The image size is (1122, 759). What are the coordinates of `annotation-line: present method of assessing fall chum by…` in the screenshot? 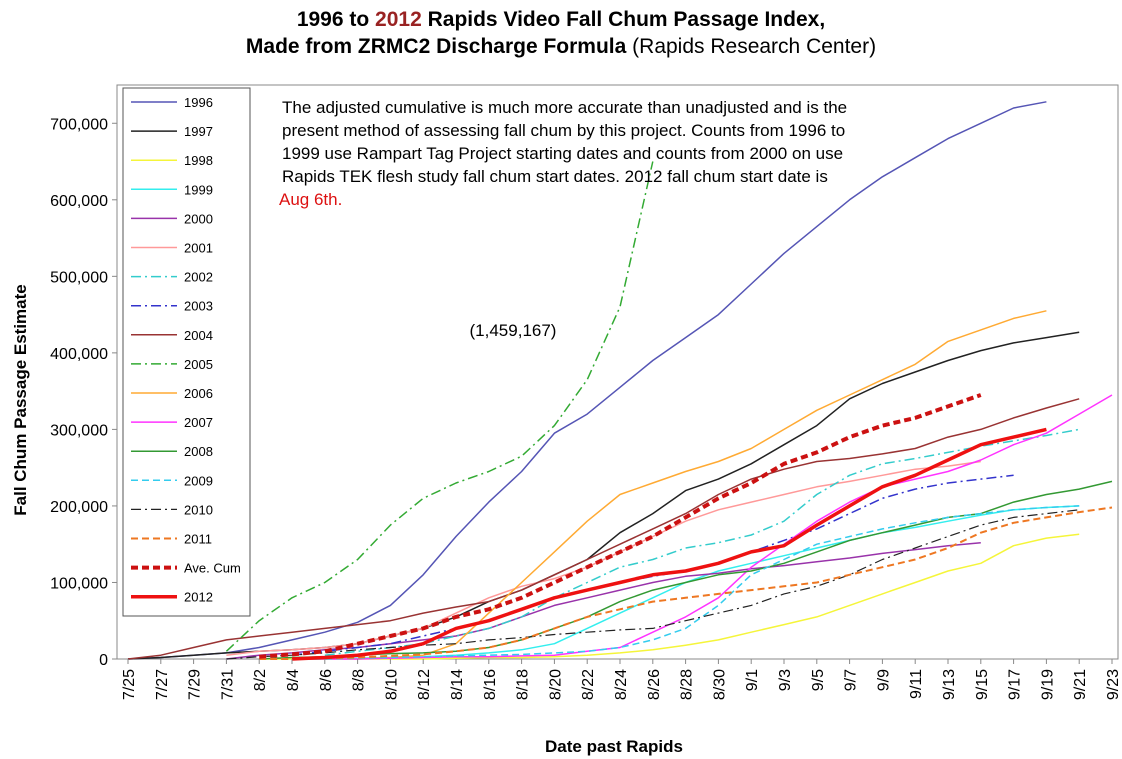 It's located at (563, 130).